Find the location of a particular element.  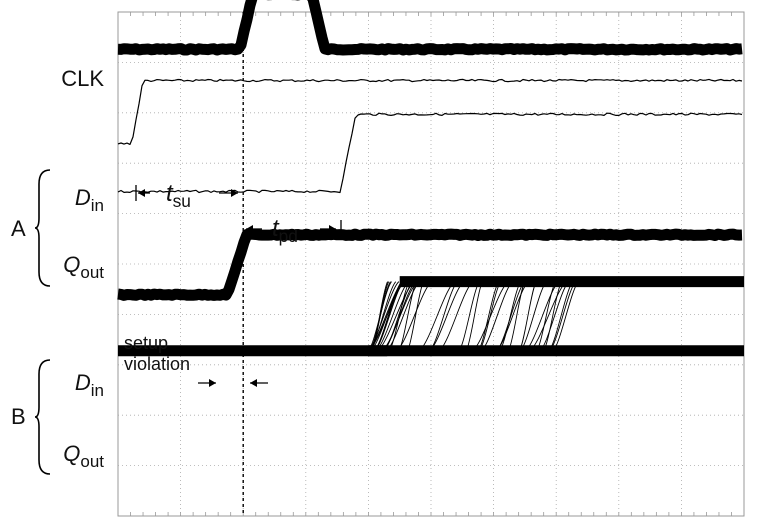

violation-arrow-left-head is located at coordinates (212, 383).